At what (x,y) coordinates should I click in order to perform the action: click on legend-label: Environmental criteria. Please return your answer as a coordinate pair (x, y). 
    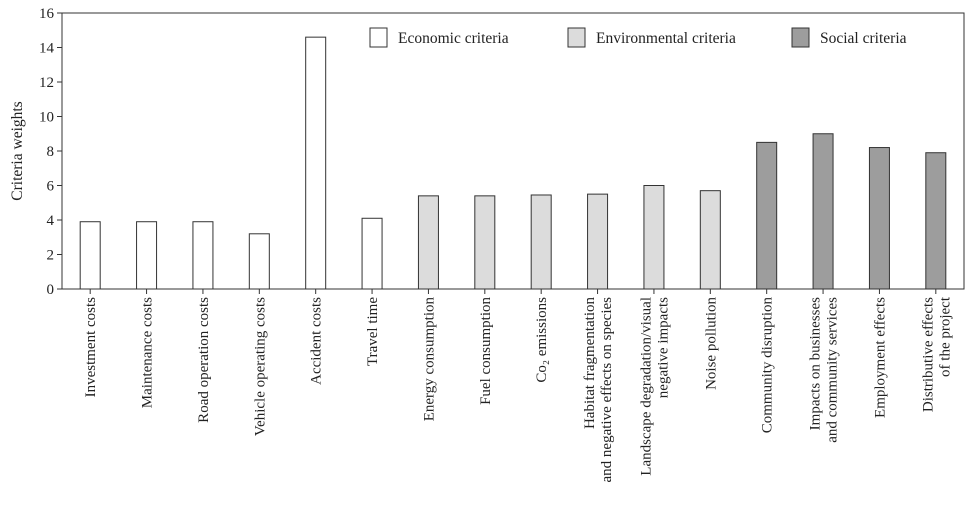
    Looking at the image, I should click on (666, 38).